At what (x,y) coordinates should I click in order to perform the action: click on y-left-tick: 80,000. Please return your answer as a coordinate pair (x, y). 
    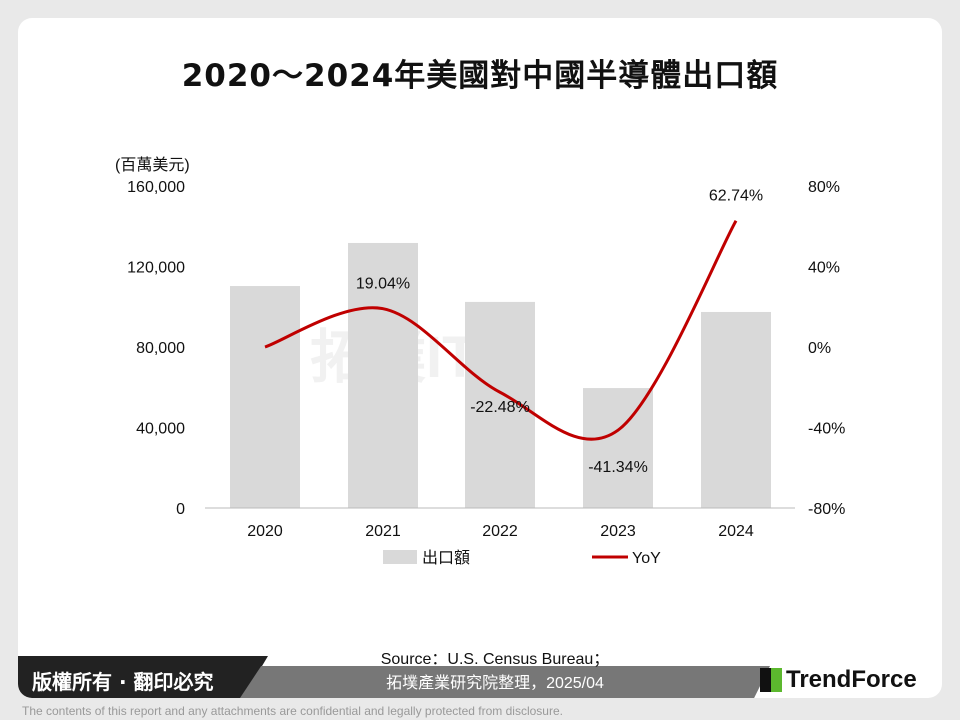
    Looking at the image, I should click on (160, 348).